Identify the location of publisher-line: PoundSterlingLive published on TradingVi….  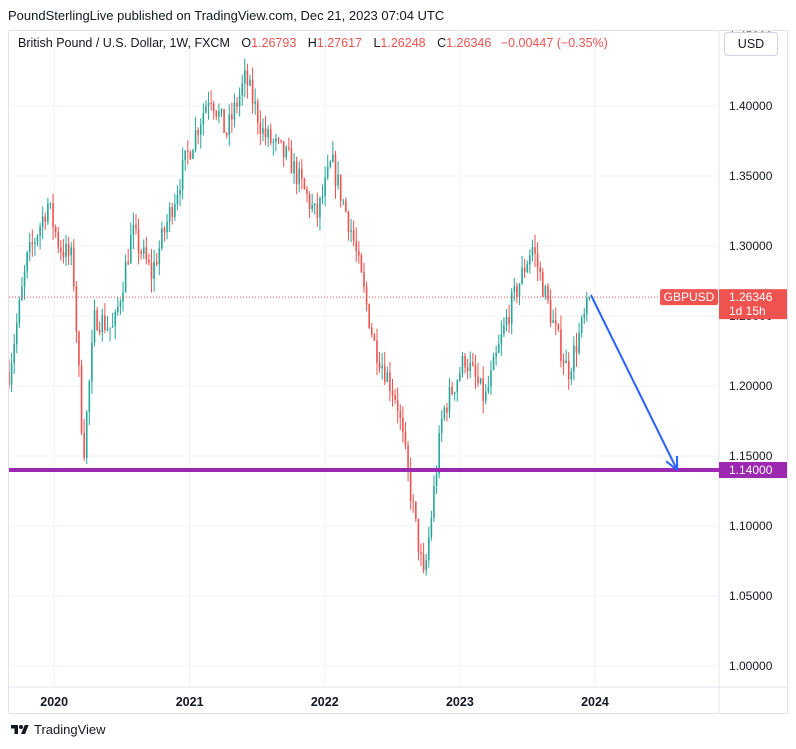
(226, 15).